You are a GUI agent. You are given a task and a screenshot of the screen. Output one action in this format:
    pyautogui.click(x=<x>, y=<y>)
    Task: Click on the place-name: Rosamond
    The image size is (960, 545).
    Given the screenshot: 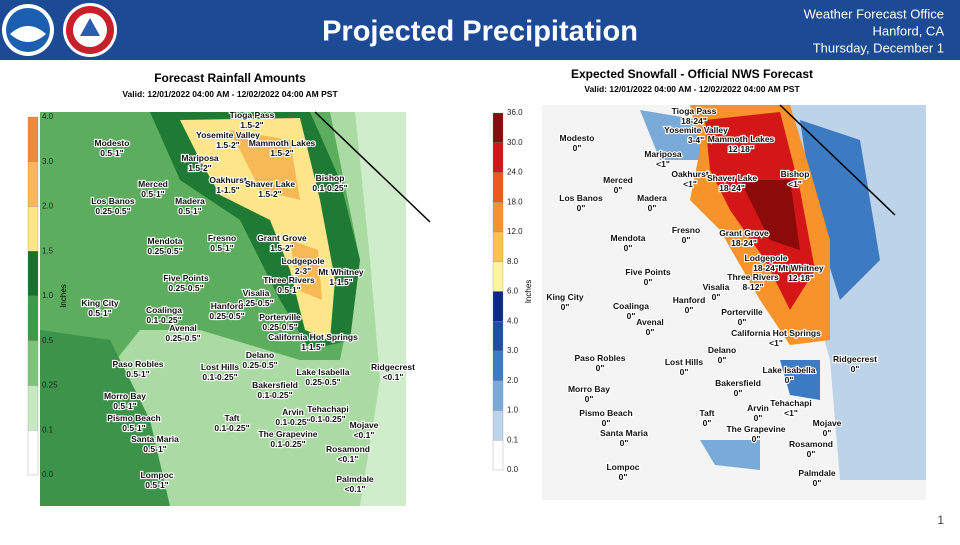 What is the action you would take?
    pyautogui.click(x=811, y=444)
    